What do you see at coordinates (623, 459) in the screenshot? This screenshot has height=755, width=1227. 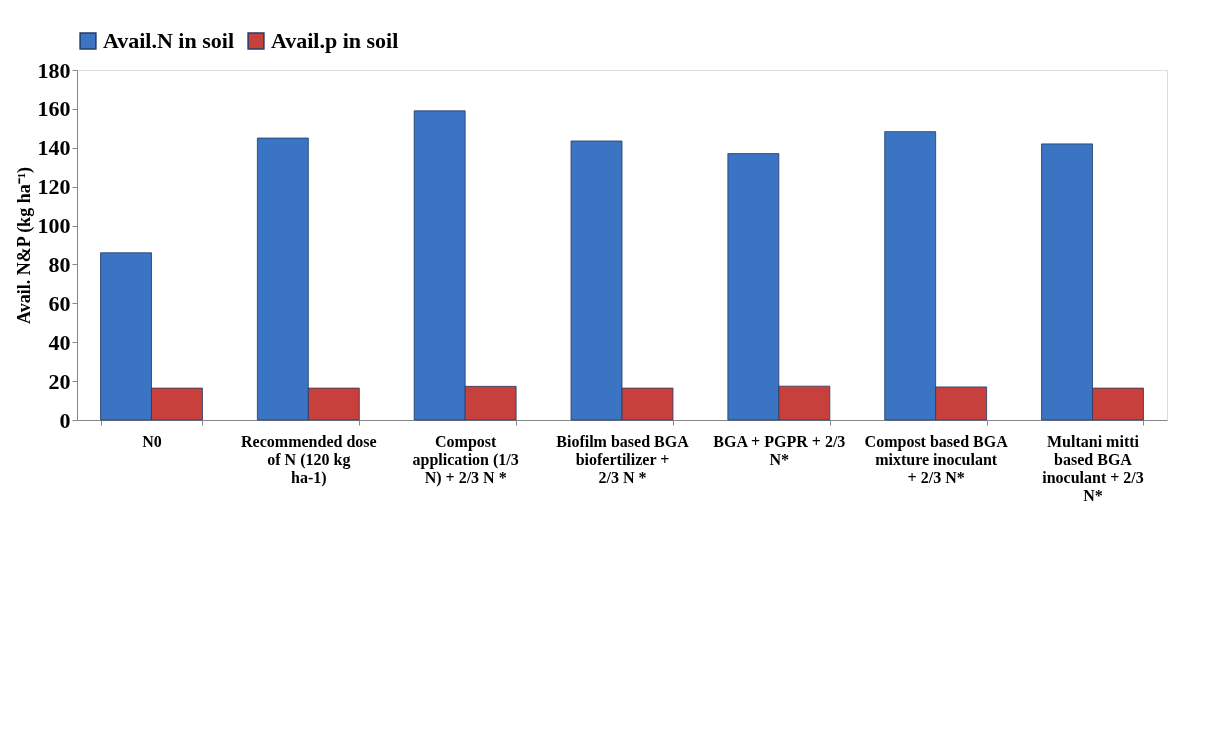 I see `x-tick-label: Biofilm based BGA biofertilizer + 2/3 N *` at bounding box center [623, 459].